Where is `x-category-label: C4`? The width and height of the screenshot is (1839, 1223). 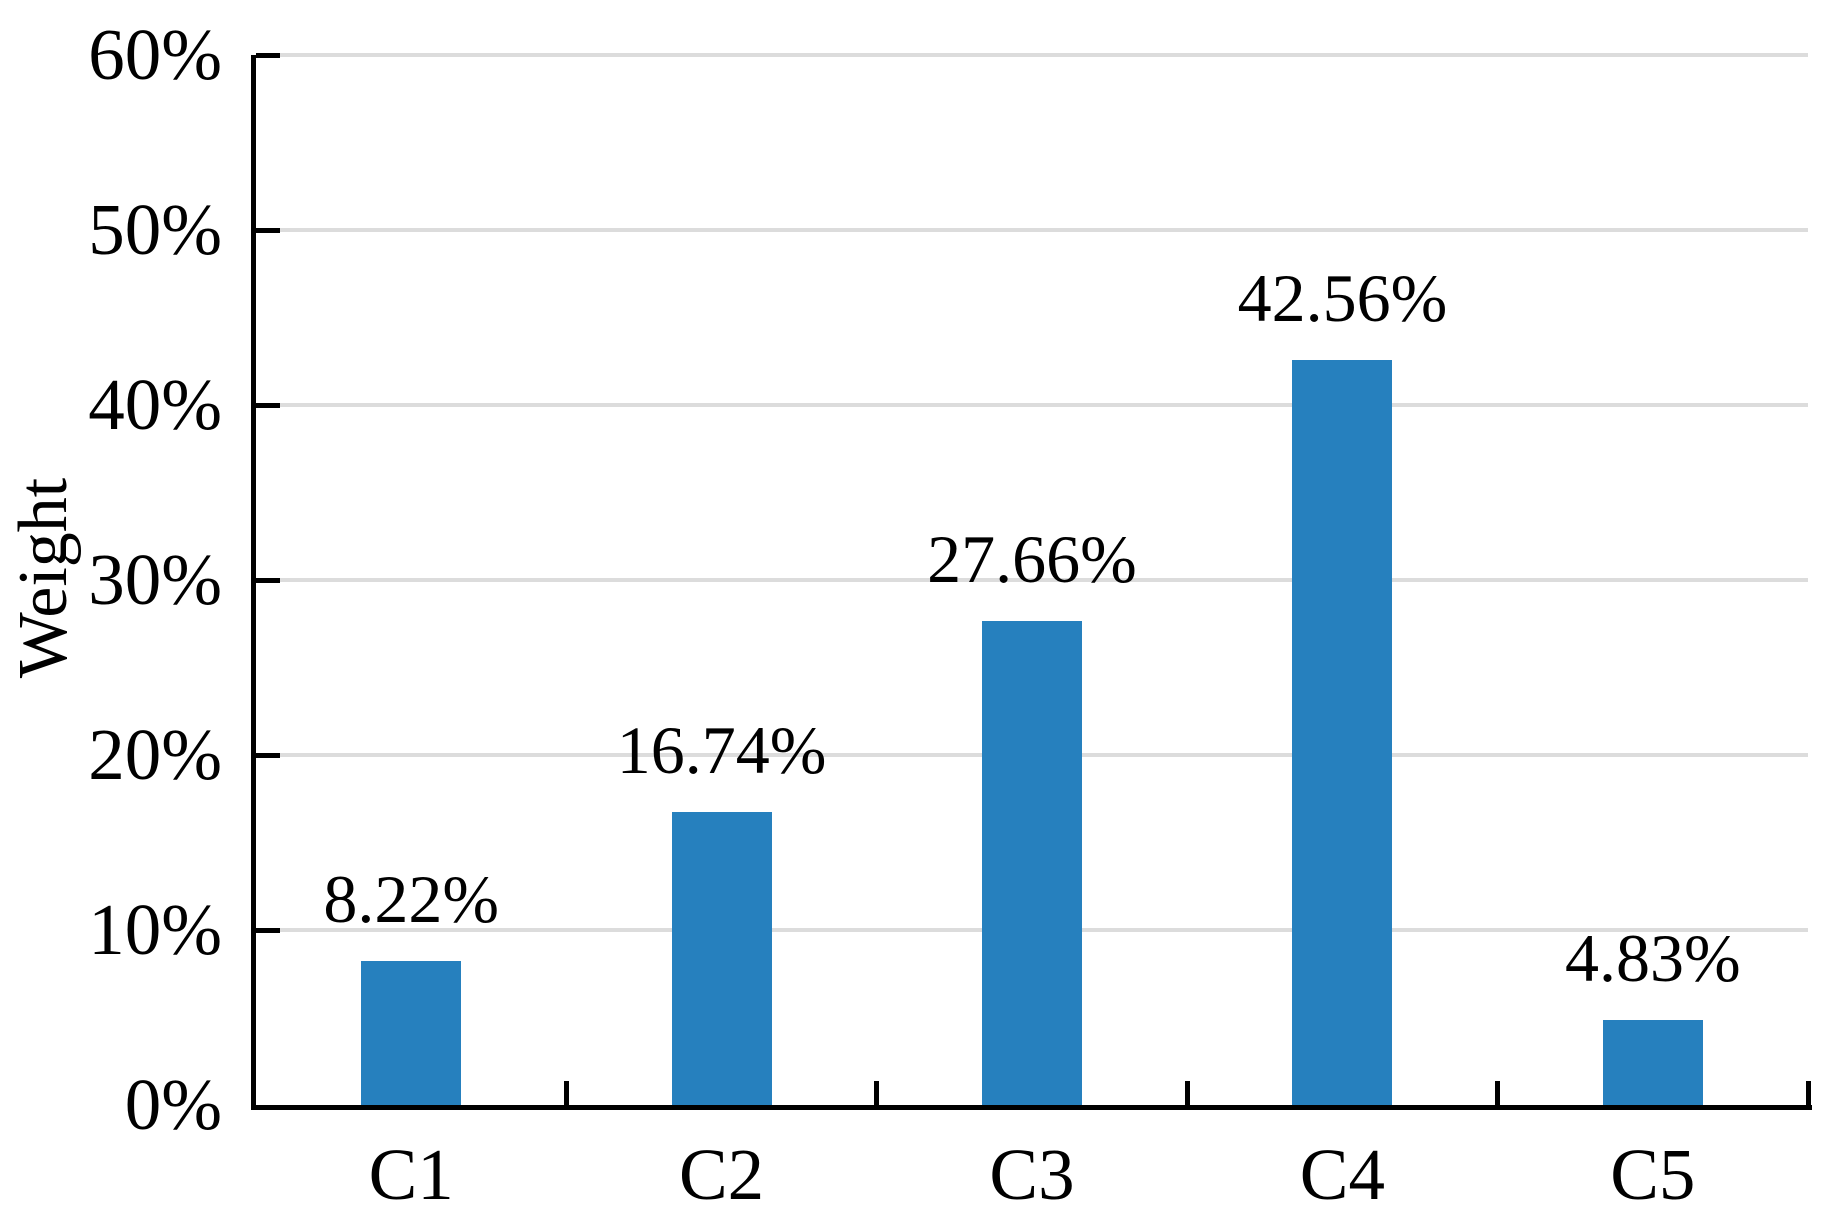 x-category-label: C4 is located at coordinates (1342, 1174).